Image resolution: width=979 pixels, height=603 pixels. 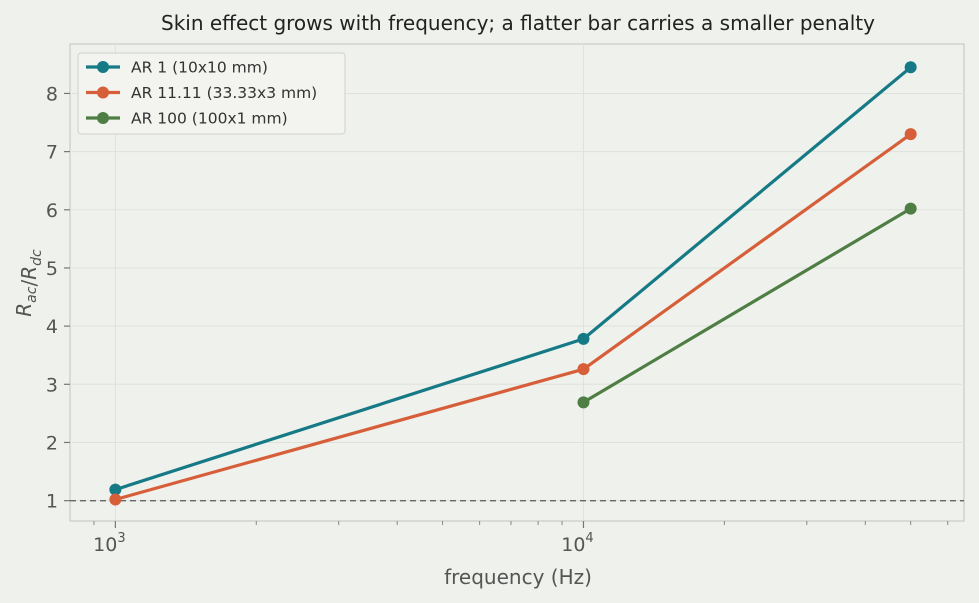 What do you see at coordinates (52, 269) in the screenshot?
I see `y-tick-label: 5` at bounding box center [52, 269].